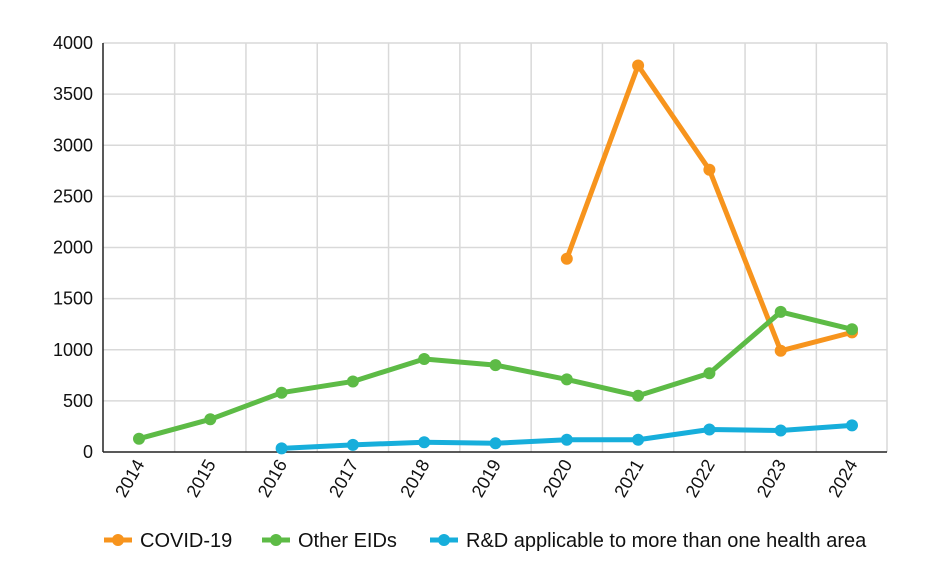 The width and height of the screenshot is (947, 581). Describe the element at coordinates (73, 94) in the screenshot. I see `y-tick-label: 3500` at that location.